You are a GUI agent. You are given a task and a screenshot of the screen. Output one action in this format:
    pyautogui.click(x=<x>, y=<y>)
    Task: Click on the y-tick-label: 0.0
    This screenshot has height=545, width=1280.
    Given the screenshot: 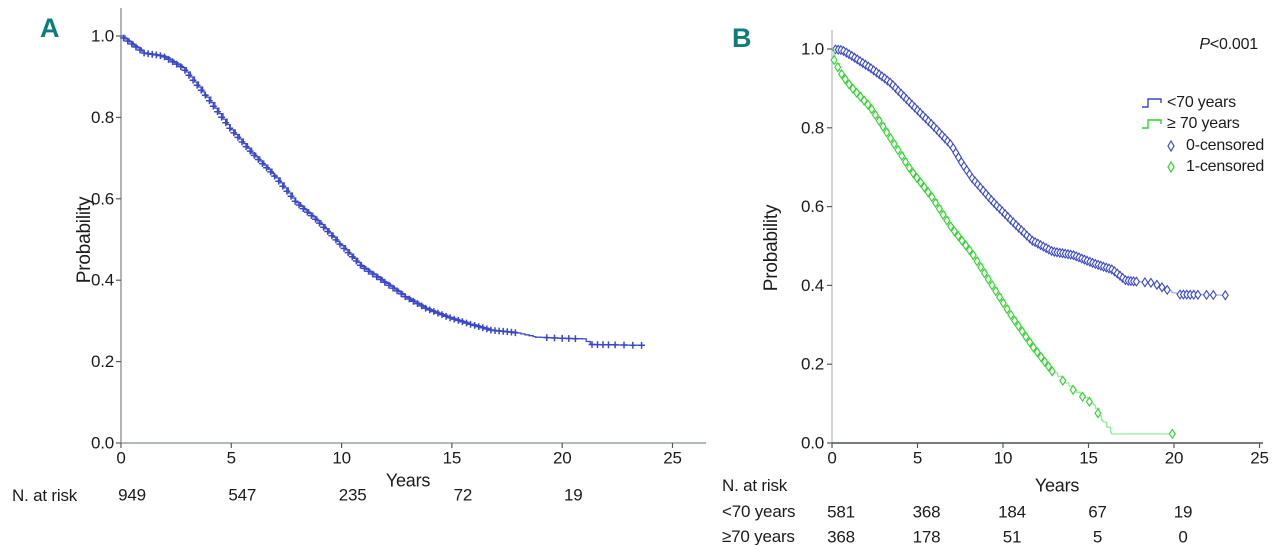 What is the action you would take?
    pyautogui.click(x=812, y=443)
    